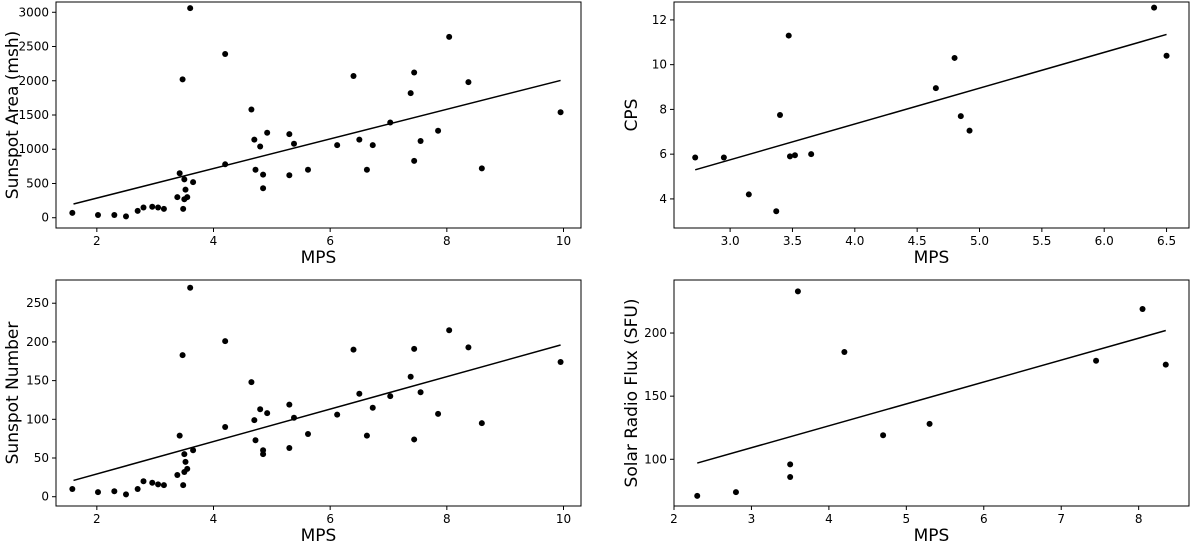 The height and width of the screenshot is (541, 1200). I want to click on y-tick-label: 200, so click(37, 342).